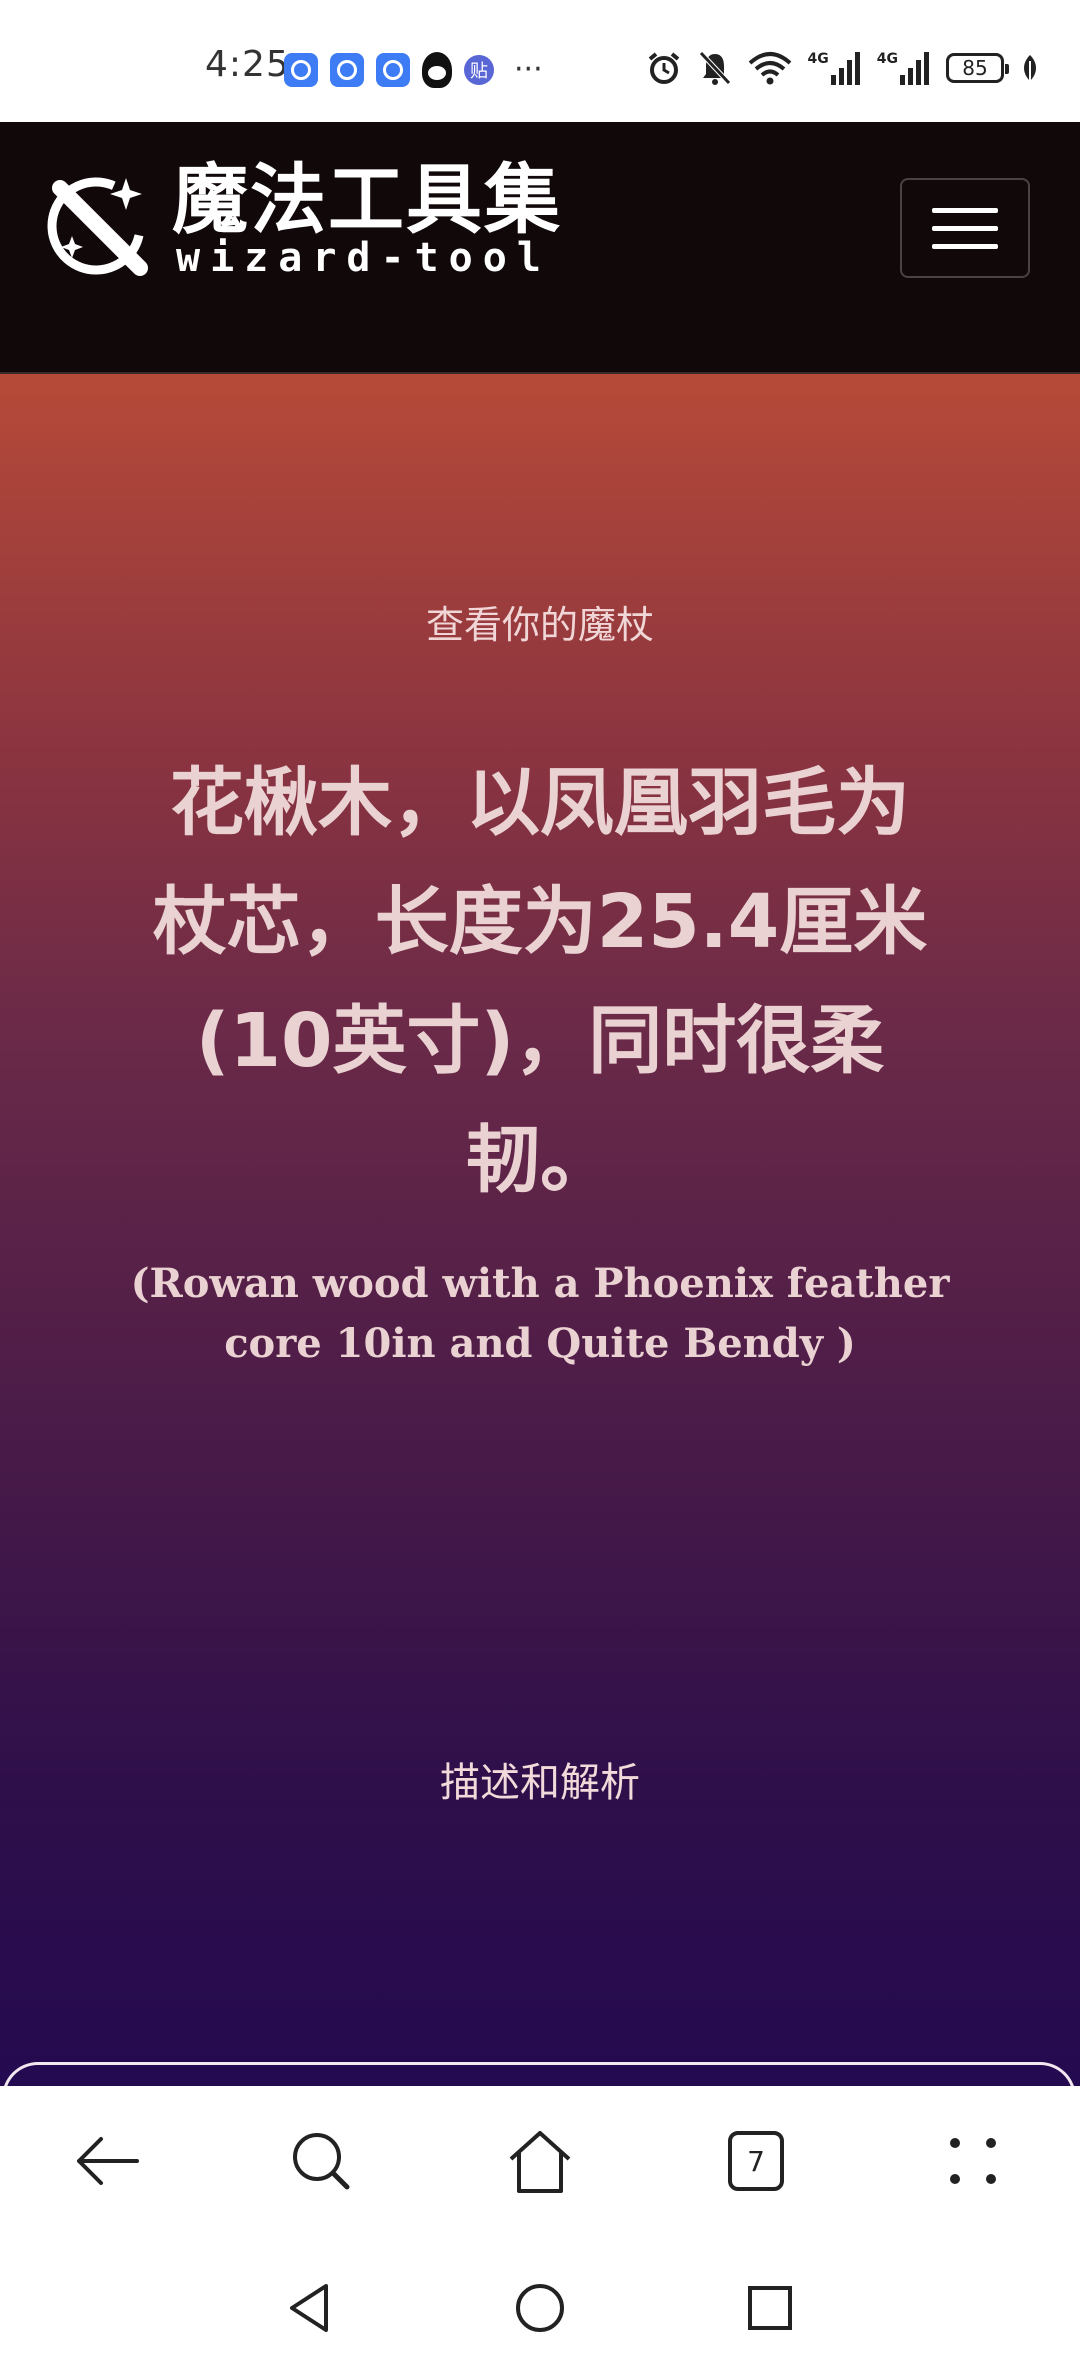 The image size is (1080, 2376). I want to click on tieba-icon: 贴, so click(479, 70).